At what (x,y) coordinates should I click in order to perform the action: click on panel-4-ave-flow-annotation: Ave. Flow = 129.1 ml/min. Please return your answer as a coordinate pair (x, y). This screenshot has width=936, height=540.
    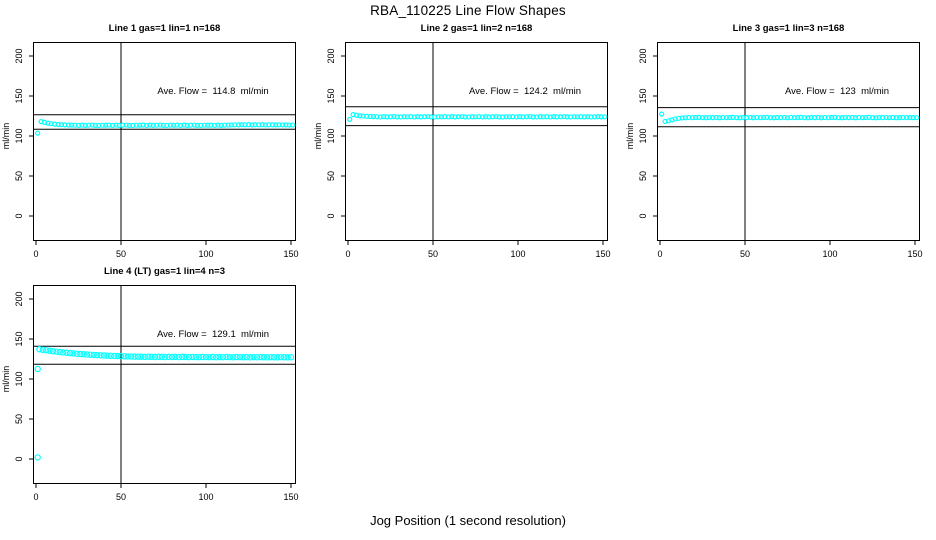
    Looking at the image, I should click on (213, 334).